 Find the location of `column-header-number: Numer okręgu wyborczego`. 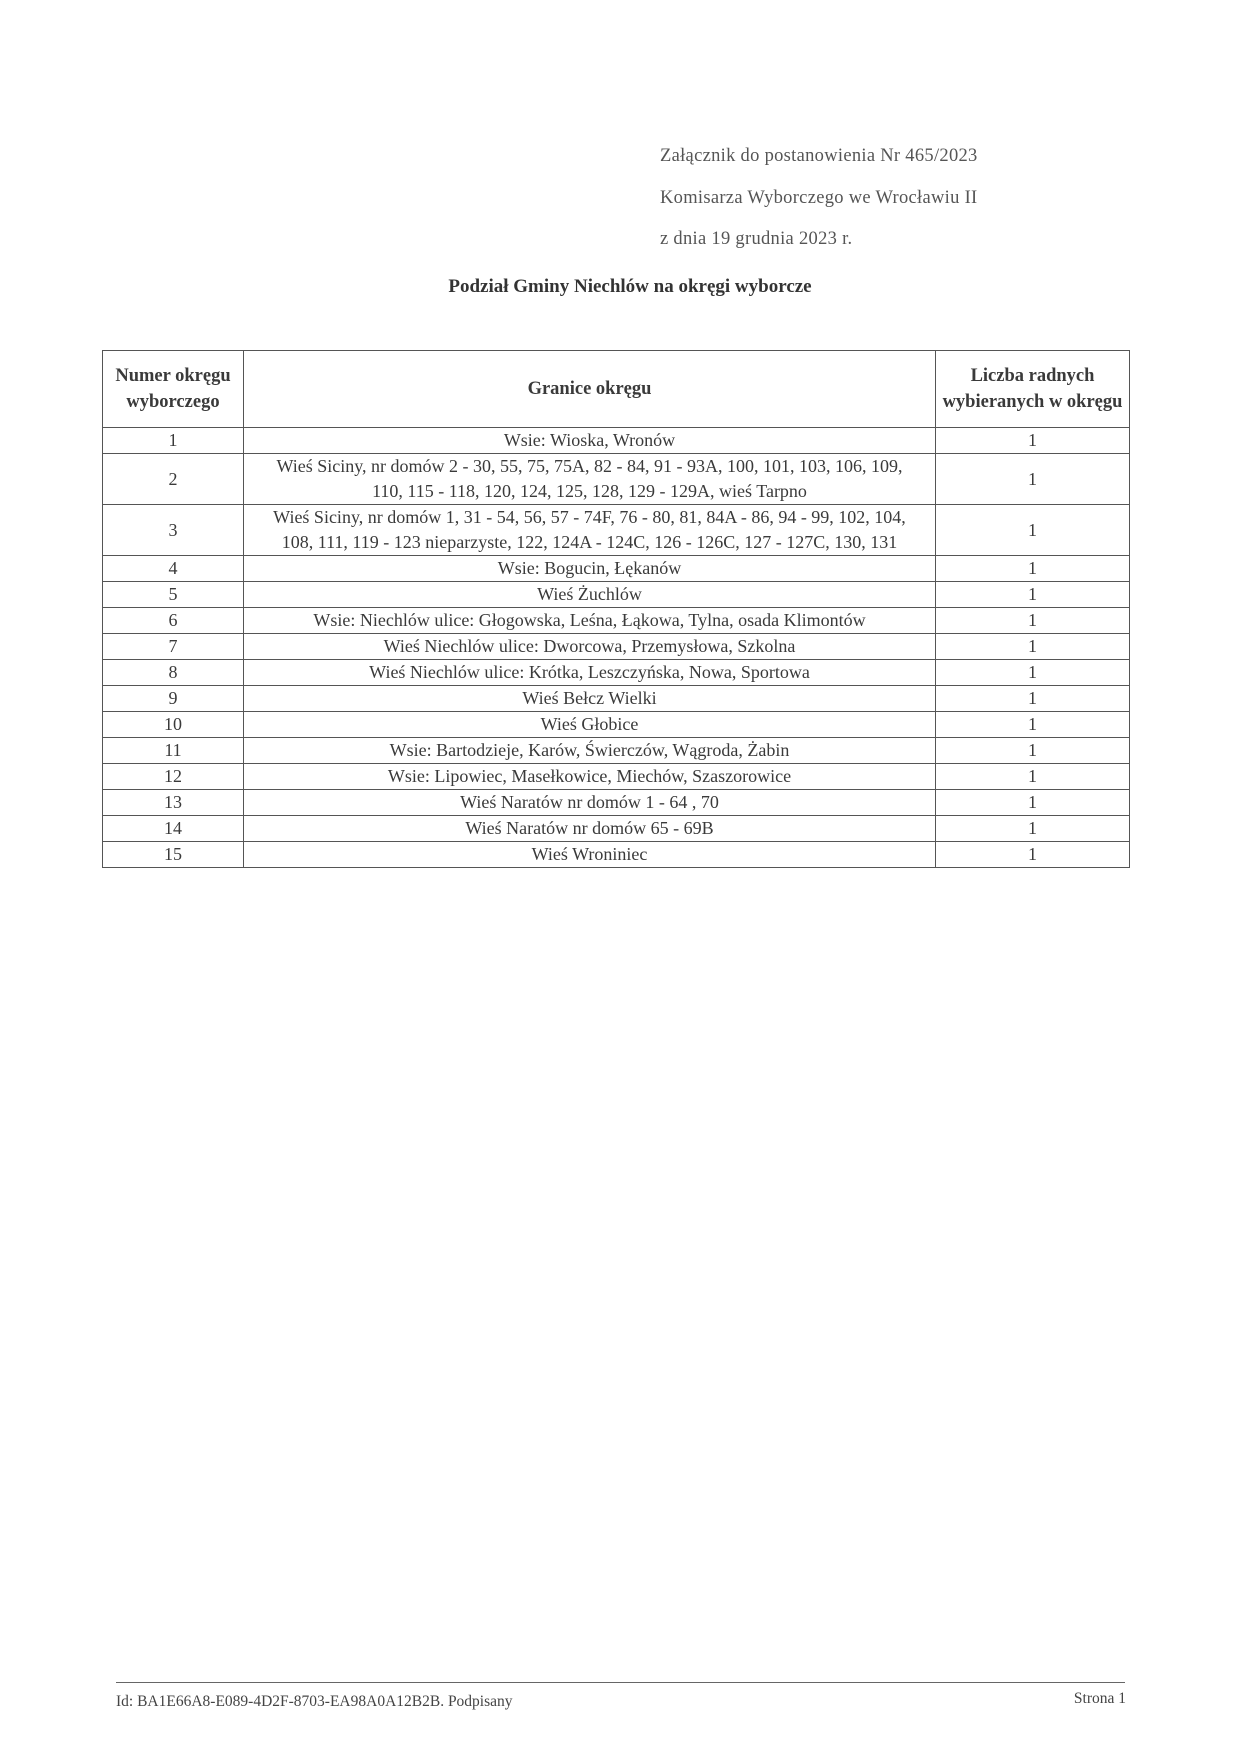

column-header-number: Numer okręgu wyborczego is located at coordinates (173, 389).